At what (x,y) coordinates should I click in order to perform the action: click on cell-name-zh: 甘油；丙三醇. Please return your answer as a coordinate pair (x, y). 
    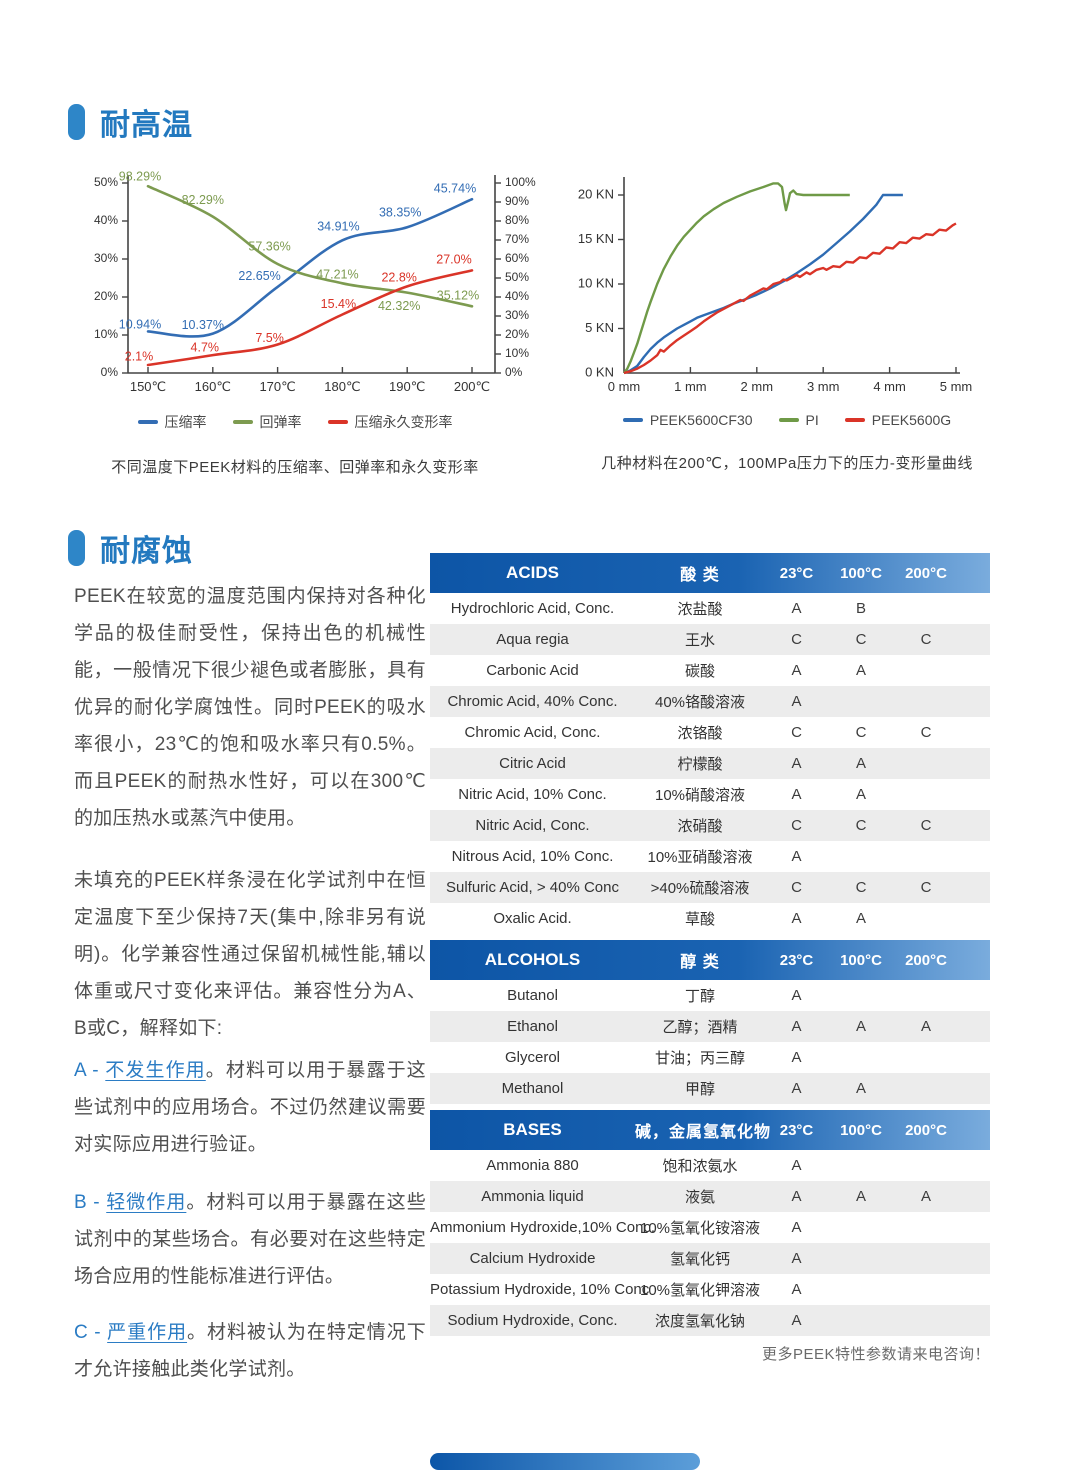
    Looking at the image, I should click on (699, 1058).